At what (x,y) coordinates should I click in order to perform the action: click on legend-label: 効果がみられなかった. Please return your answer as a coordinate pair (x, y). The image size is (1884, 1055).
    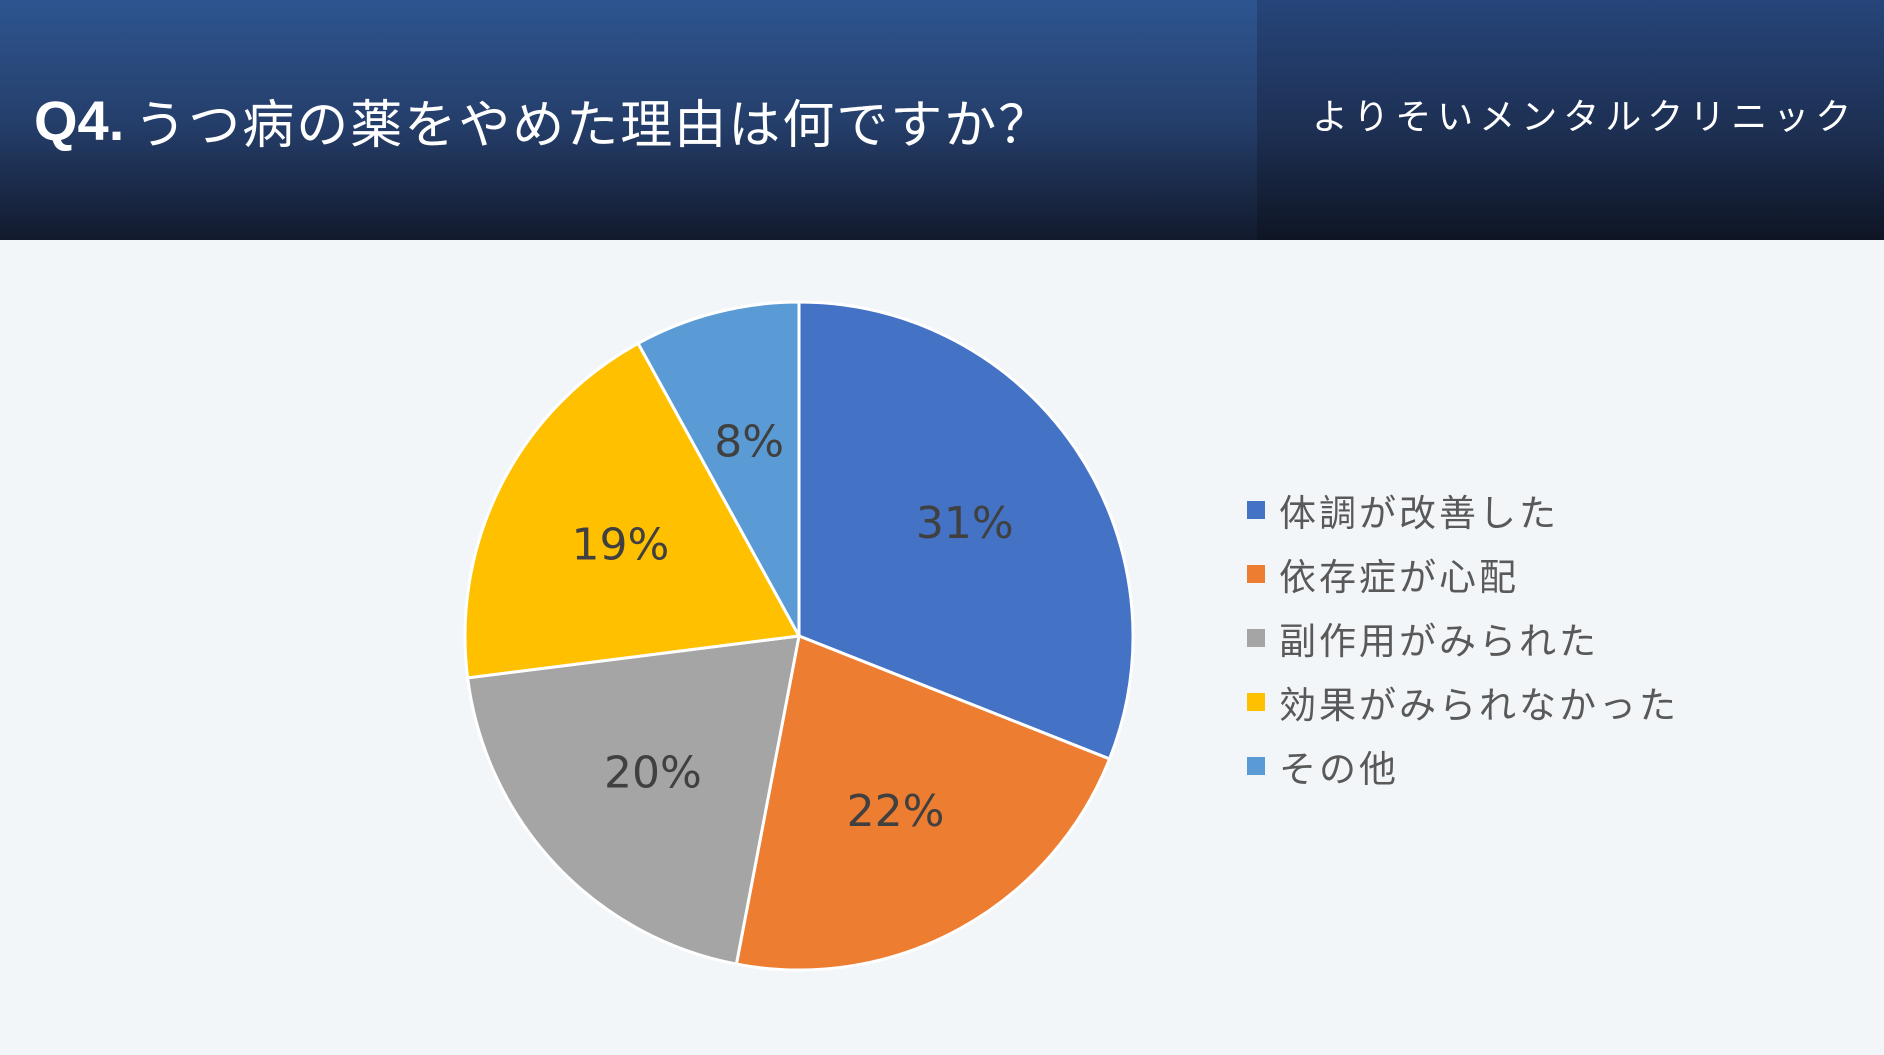
    Looking at the image, I should click on (1479, 705).